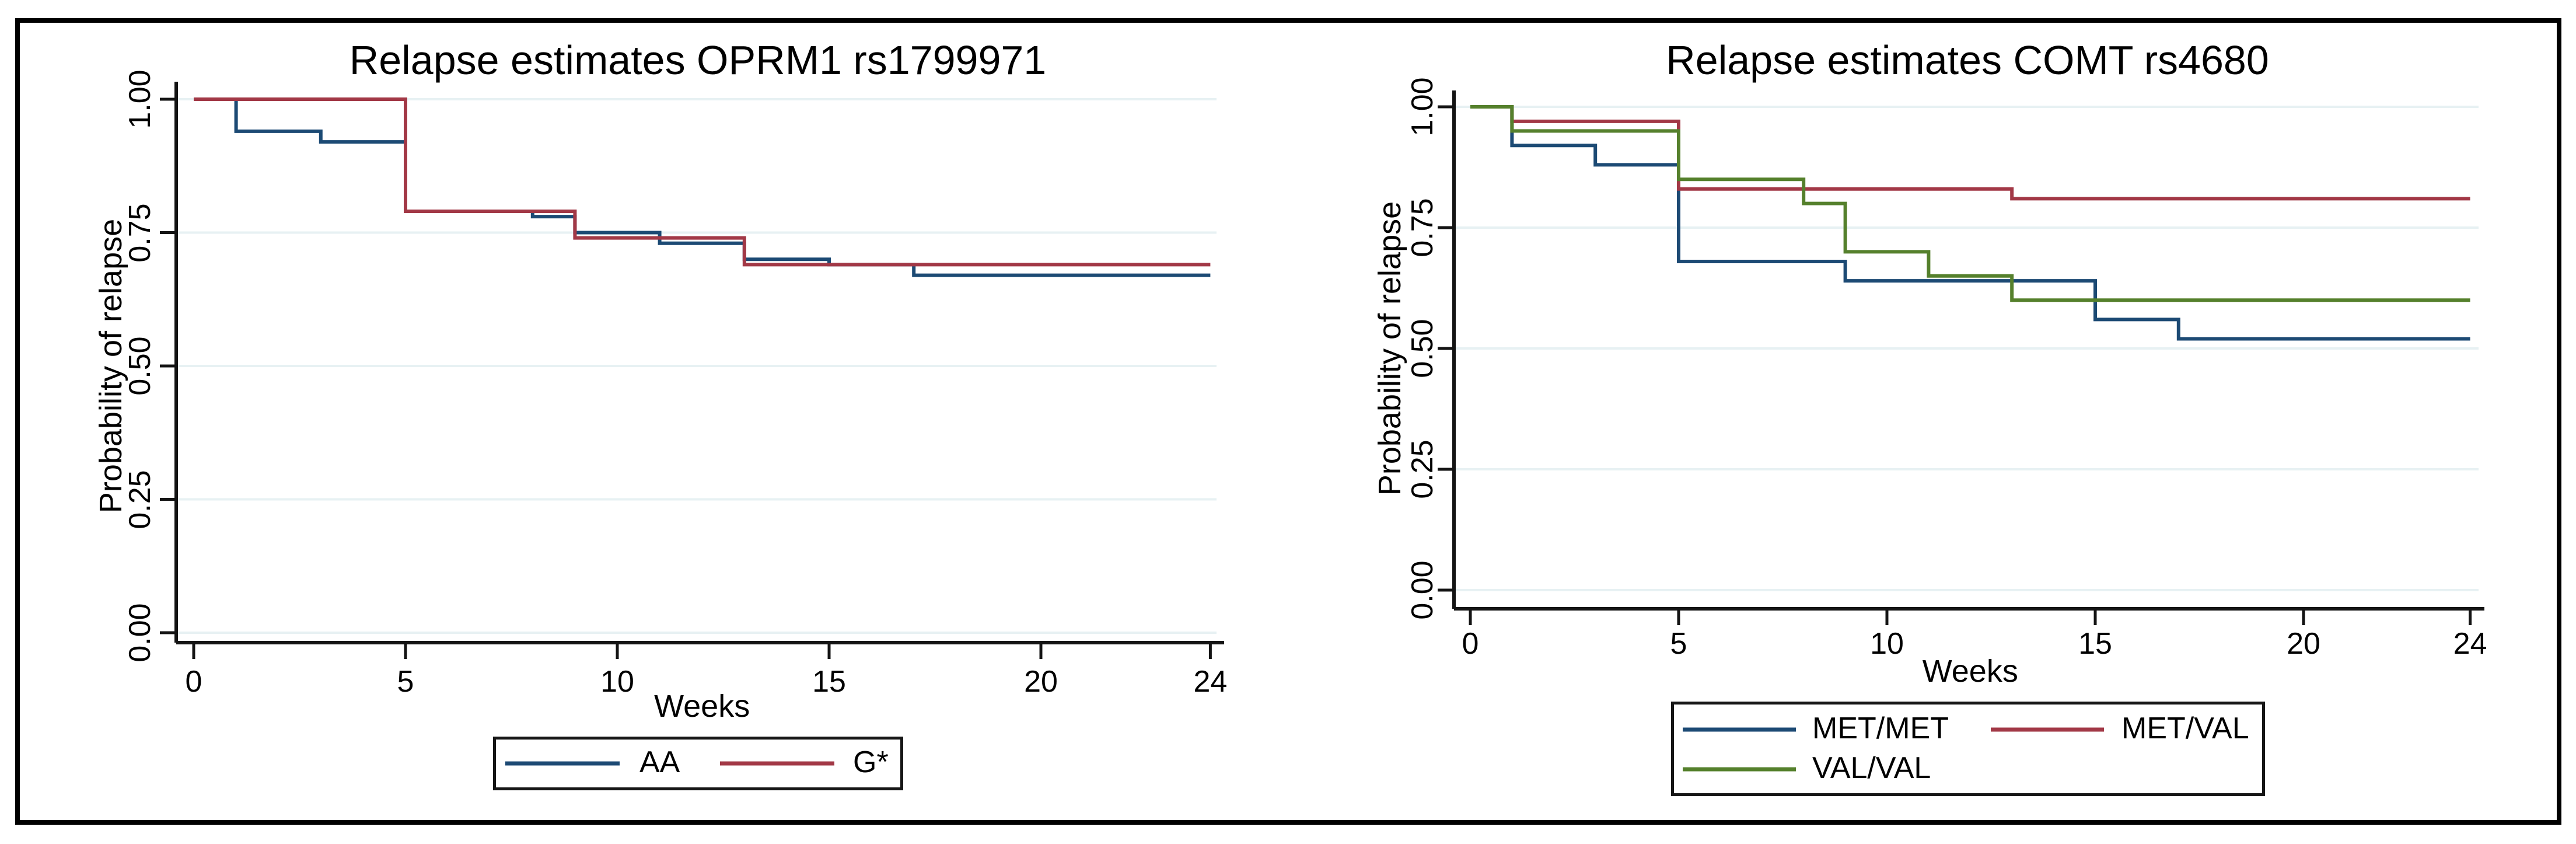  Describe the element at coordinates (1880, 728) in the screenshot. I see `legend-label: MET/MET` at that location.